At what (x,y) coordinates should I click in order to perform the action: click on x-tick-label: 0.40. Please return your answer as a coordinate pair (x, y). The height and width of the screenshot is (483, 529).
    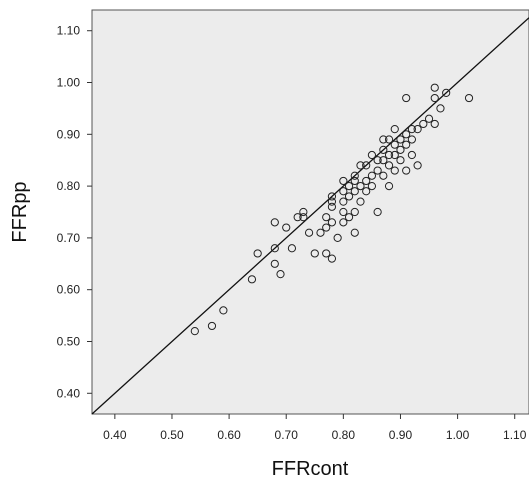
    Looking at the image, I should click on (115, 435).